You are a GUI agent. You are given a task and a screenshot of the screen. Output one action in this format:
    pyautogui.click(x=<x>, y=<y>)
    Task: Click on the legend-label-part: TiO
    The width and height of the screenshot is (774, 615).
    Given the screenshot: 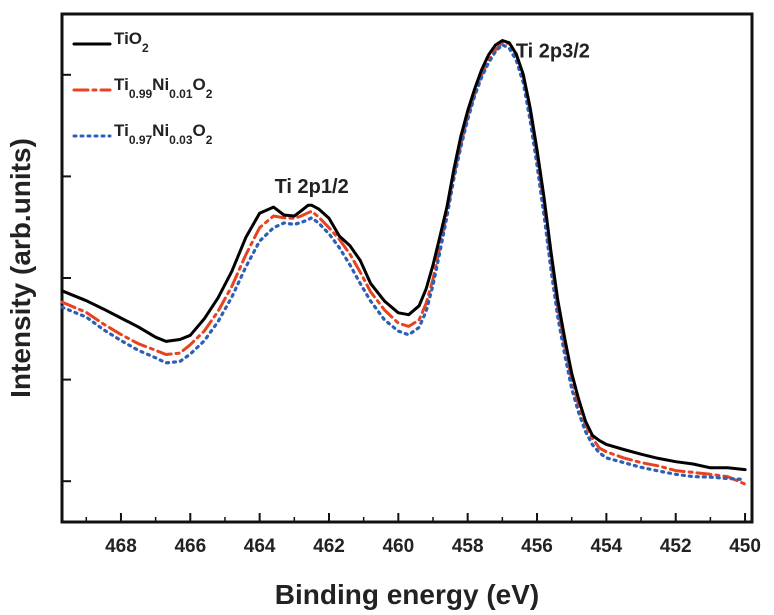 What is the action you would take?
    pyautogui.click(x=128, y=38)
    